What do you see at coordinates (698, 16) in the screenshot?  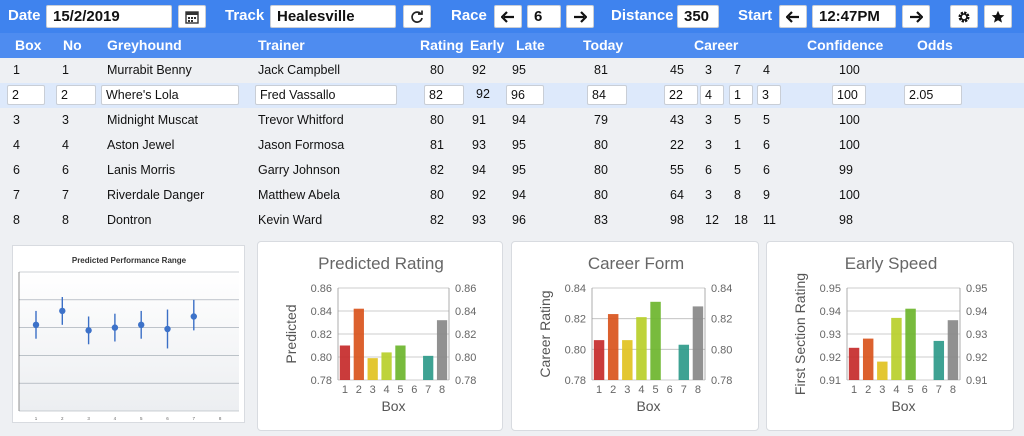 I see `distance-field: 350` at bounding box center [698, 16].